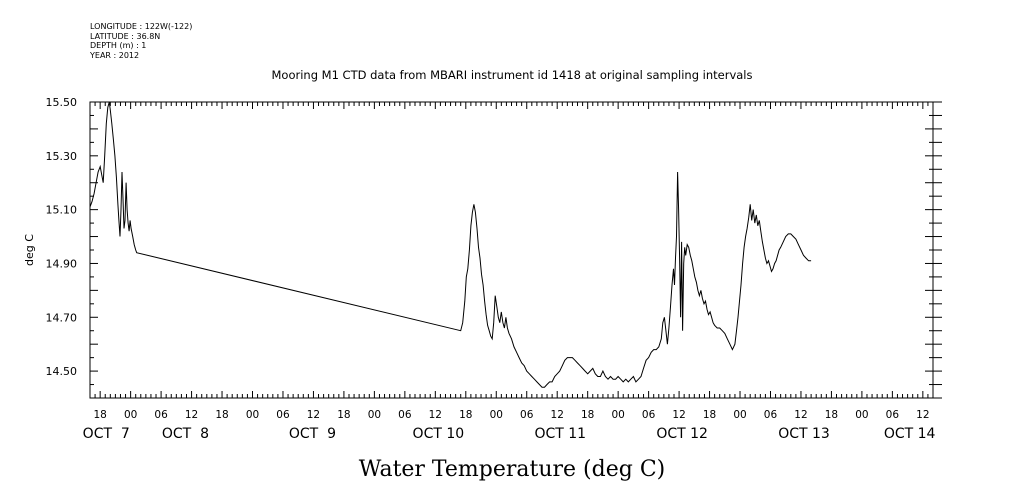  Describe the element at coordinates (62, 102) in the screenshot. I see `y-tick-label: 15.50` at that location.